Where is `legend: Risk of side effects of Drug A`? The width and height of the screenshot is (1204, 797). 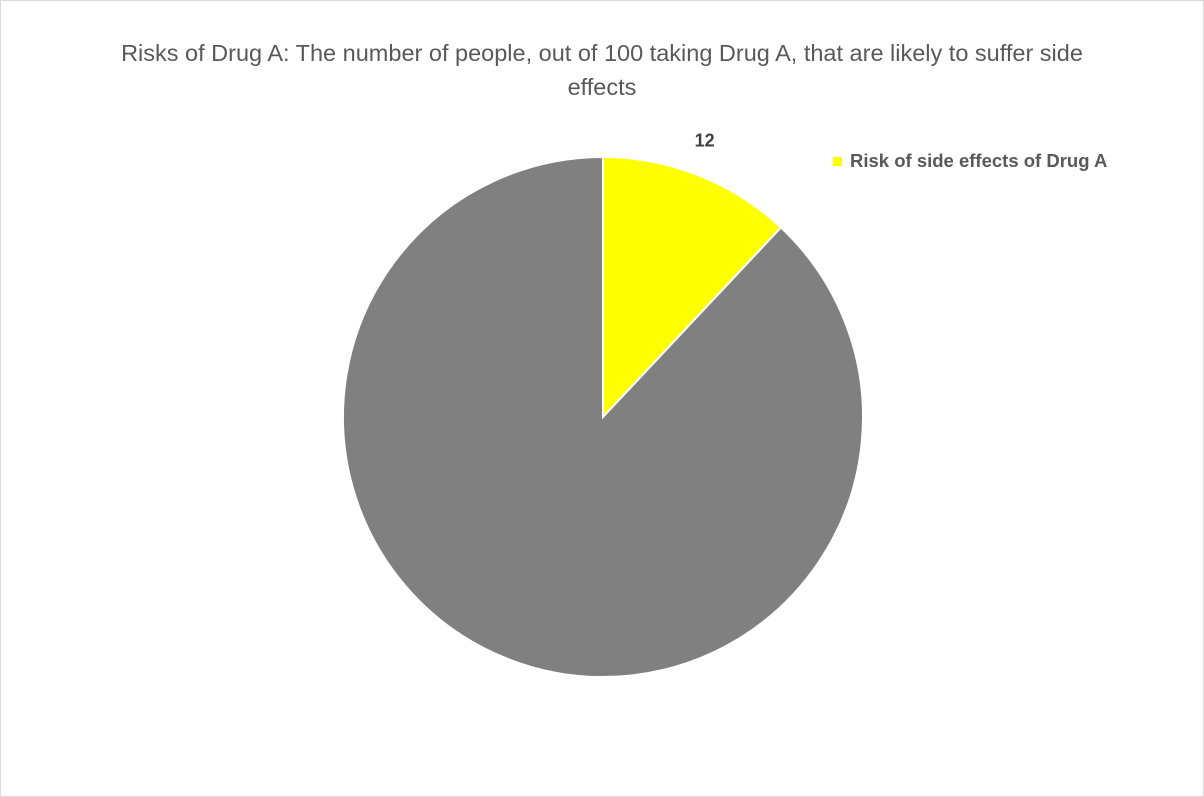
legend: Risk of side effects of Drug A is located at coordinates (970, 161).